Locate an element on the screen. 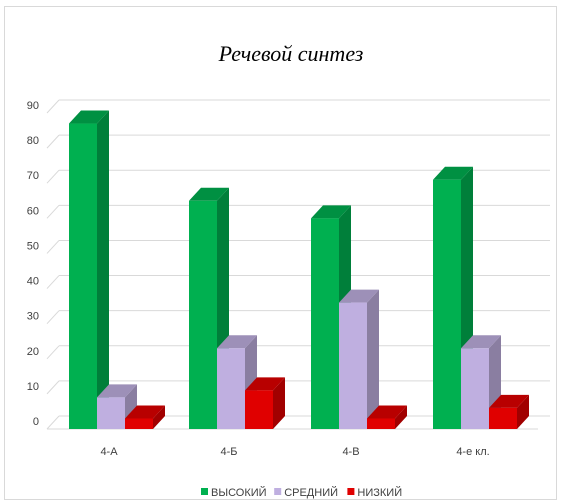  legend-label: СРЕДНИЙ is located at coordinates (311, 492).